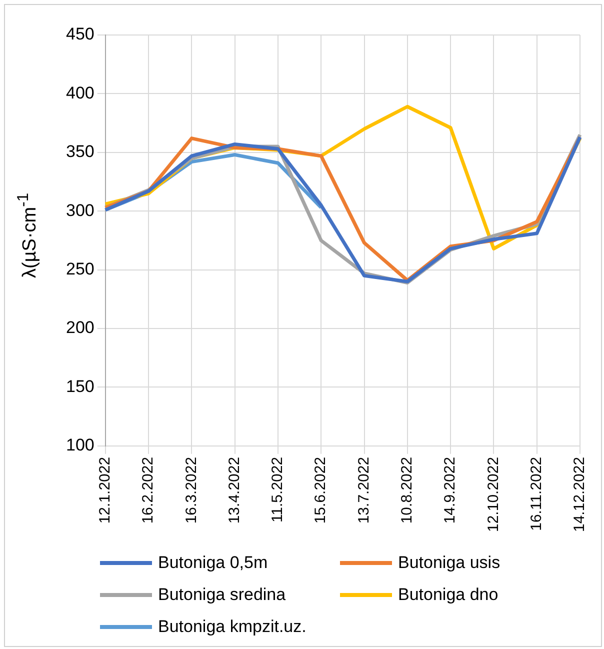 This screenshot has width=604, height=649. What do you see at coordinates (321, 490) in the screenshot?
I see `x-tick-label: 15.6.2022` at bounding box center [321, 490].